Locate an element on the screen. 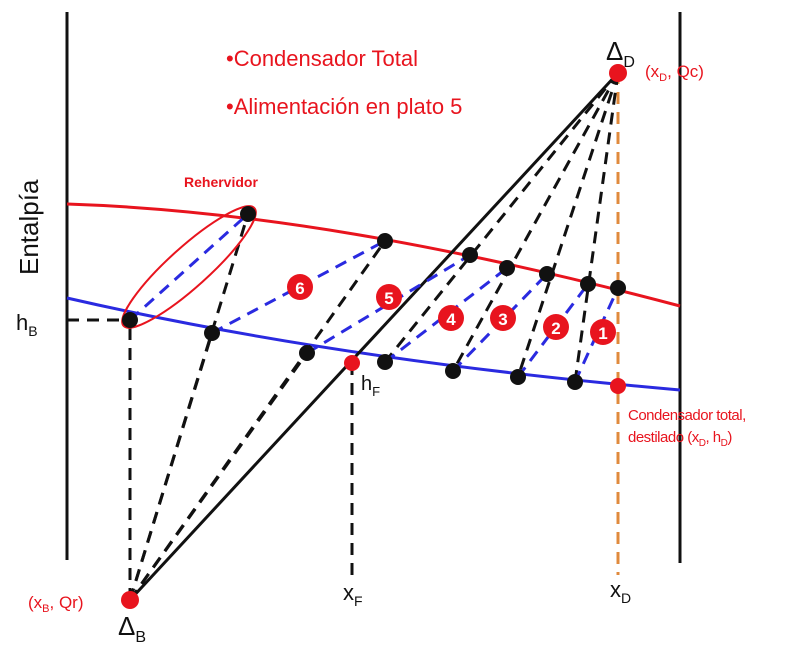  y-axis-label: Entalpía is located at coordinates (29, 227).